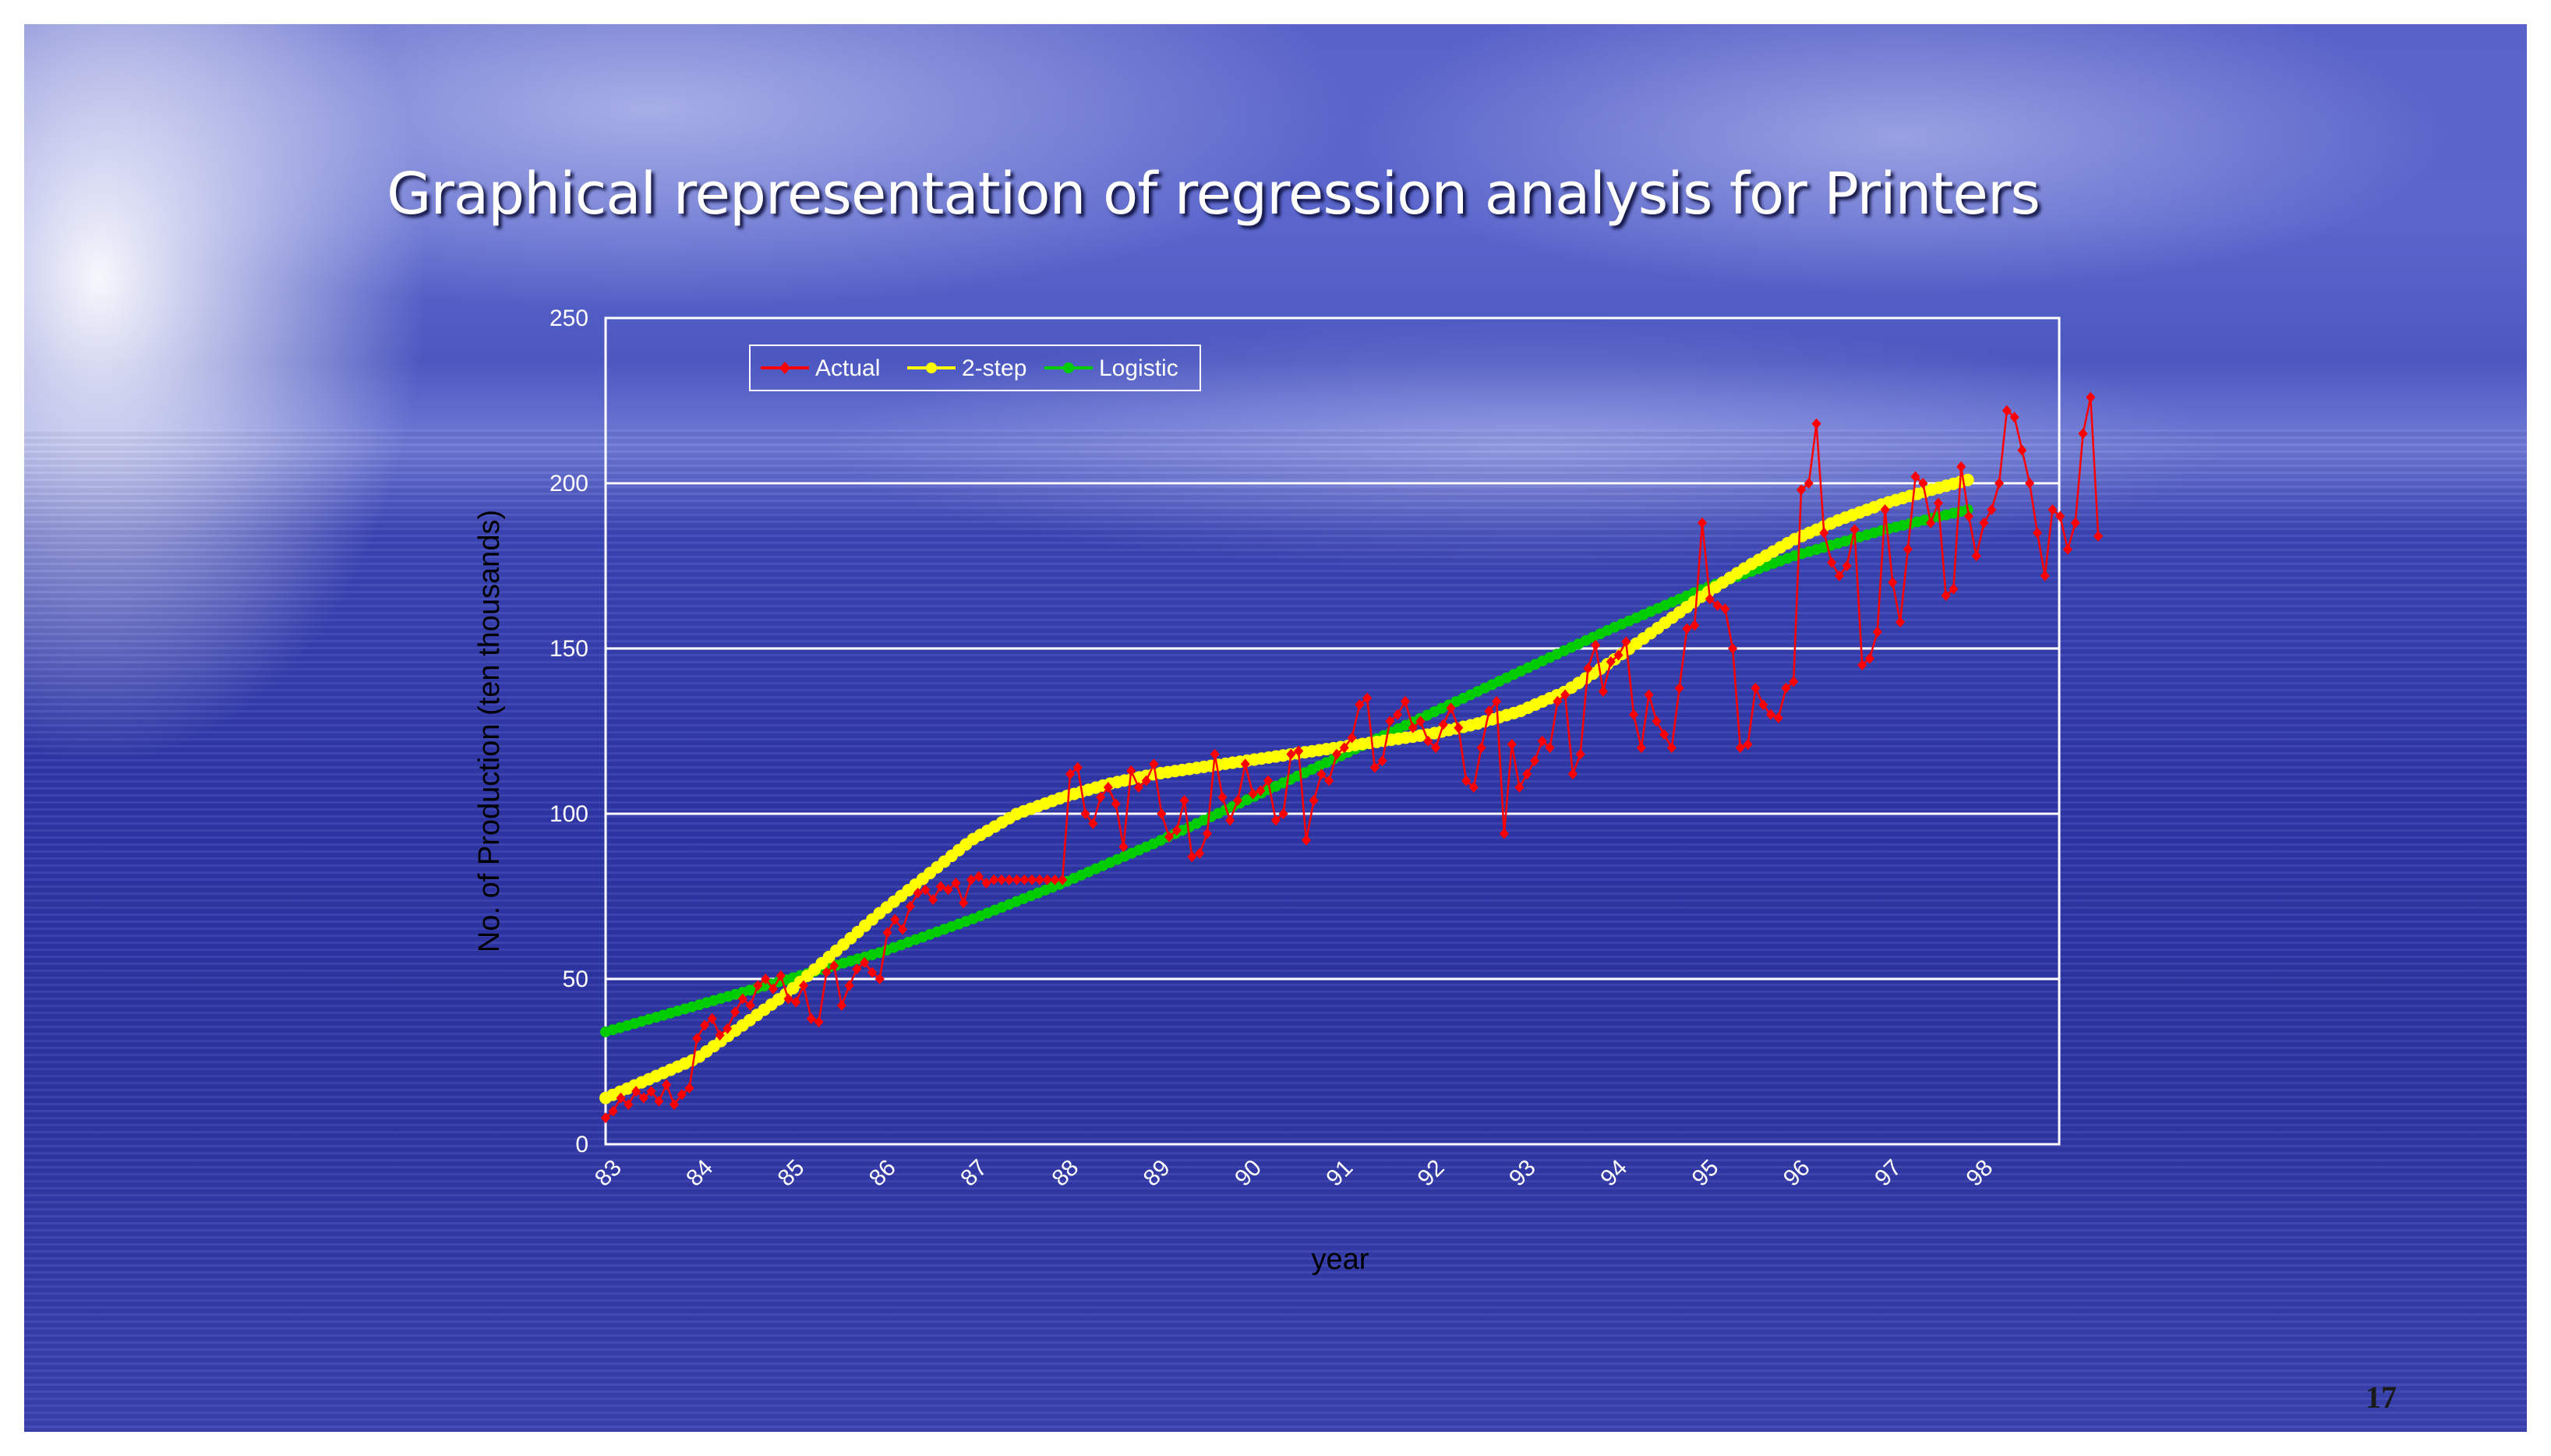 Image resolution: width=2551 pixels, height=1456 pixels. Describe the element at coordinates (1706, 1173) in the screenshot. I see `x-tick-label: 95` at that location.